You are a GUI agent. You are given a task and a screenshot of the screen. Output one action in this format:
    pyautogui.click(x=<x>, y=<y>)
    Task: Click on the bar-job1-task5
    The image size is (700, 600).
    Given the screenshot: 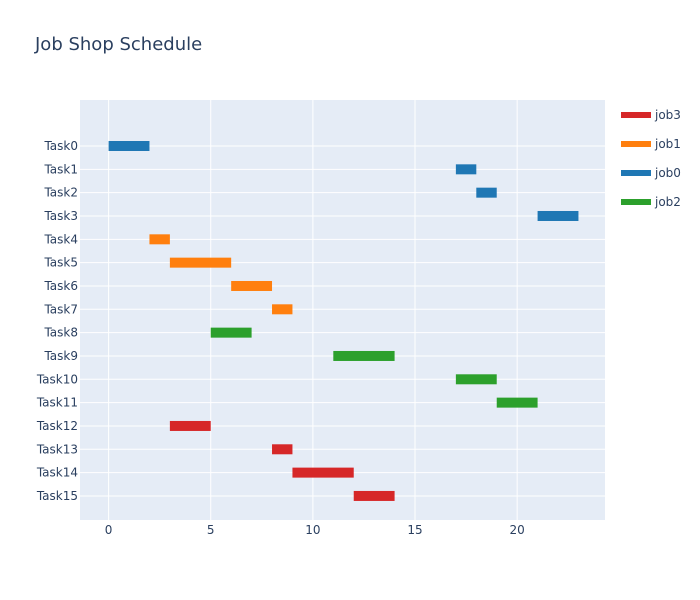 What is the action you would take?
    pyautogui.click(x=200, y=262)
    